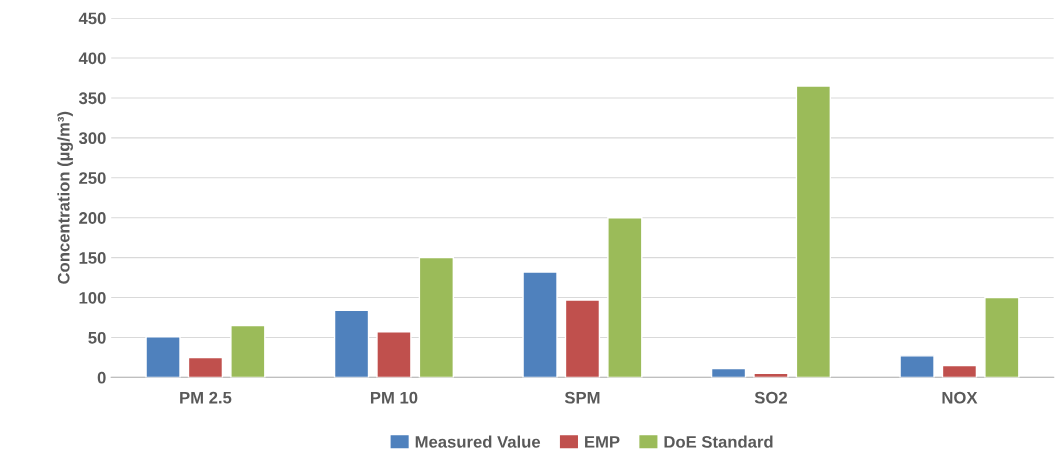  I want to click on legend-label: DoE Standard, so click(718, 441).